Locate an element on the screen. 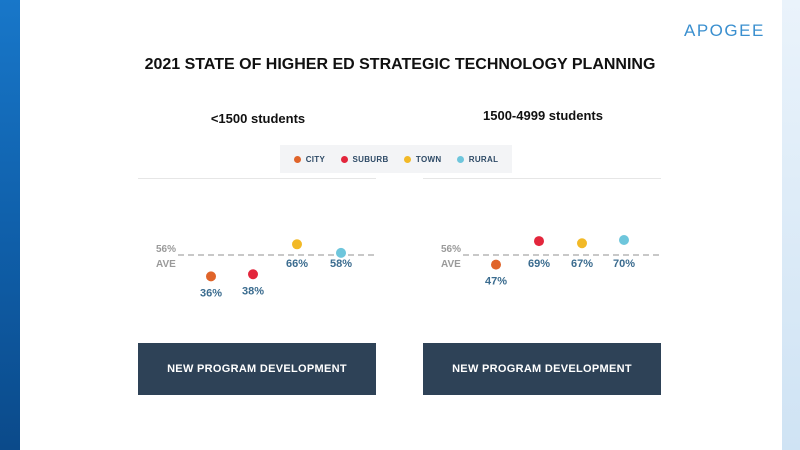 The height and width of the screenshot is (450, 800). divider-left is located at coordinates (257, 178).